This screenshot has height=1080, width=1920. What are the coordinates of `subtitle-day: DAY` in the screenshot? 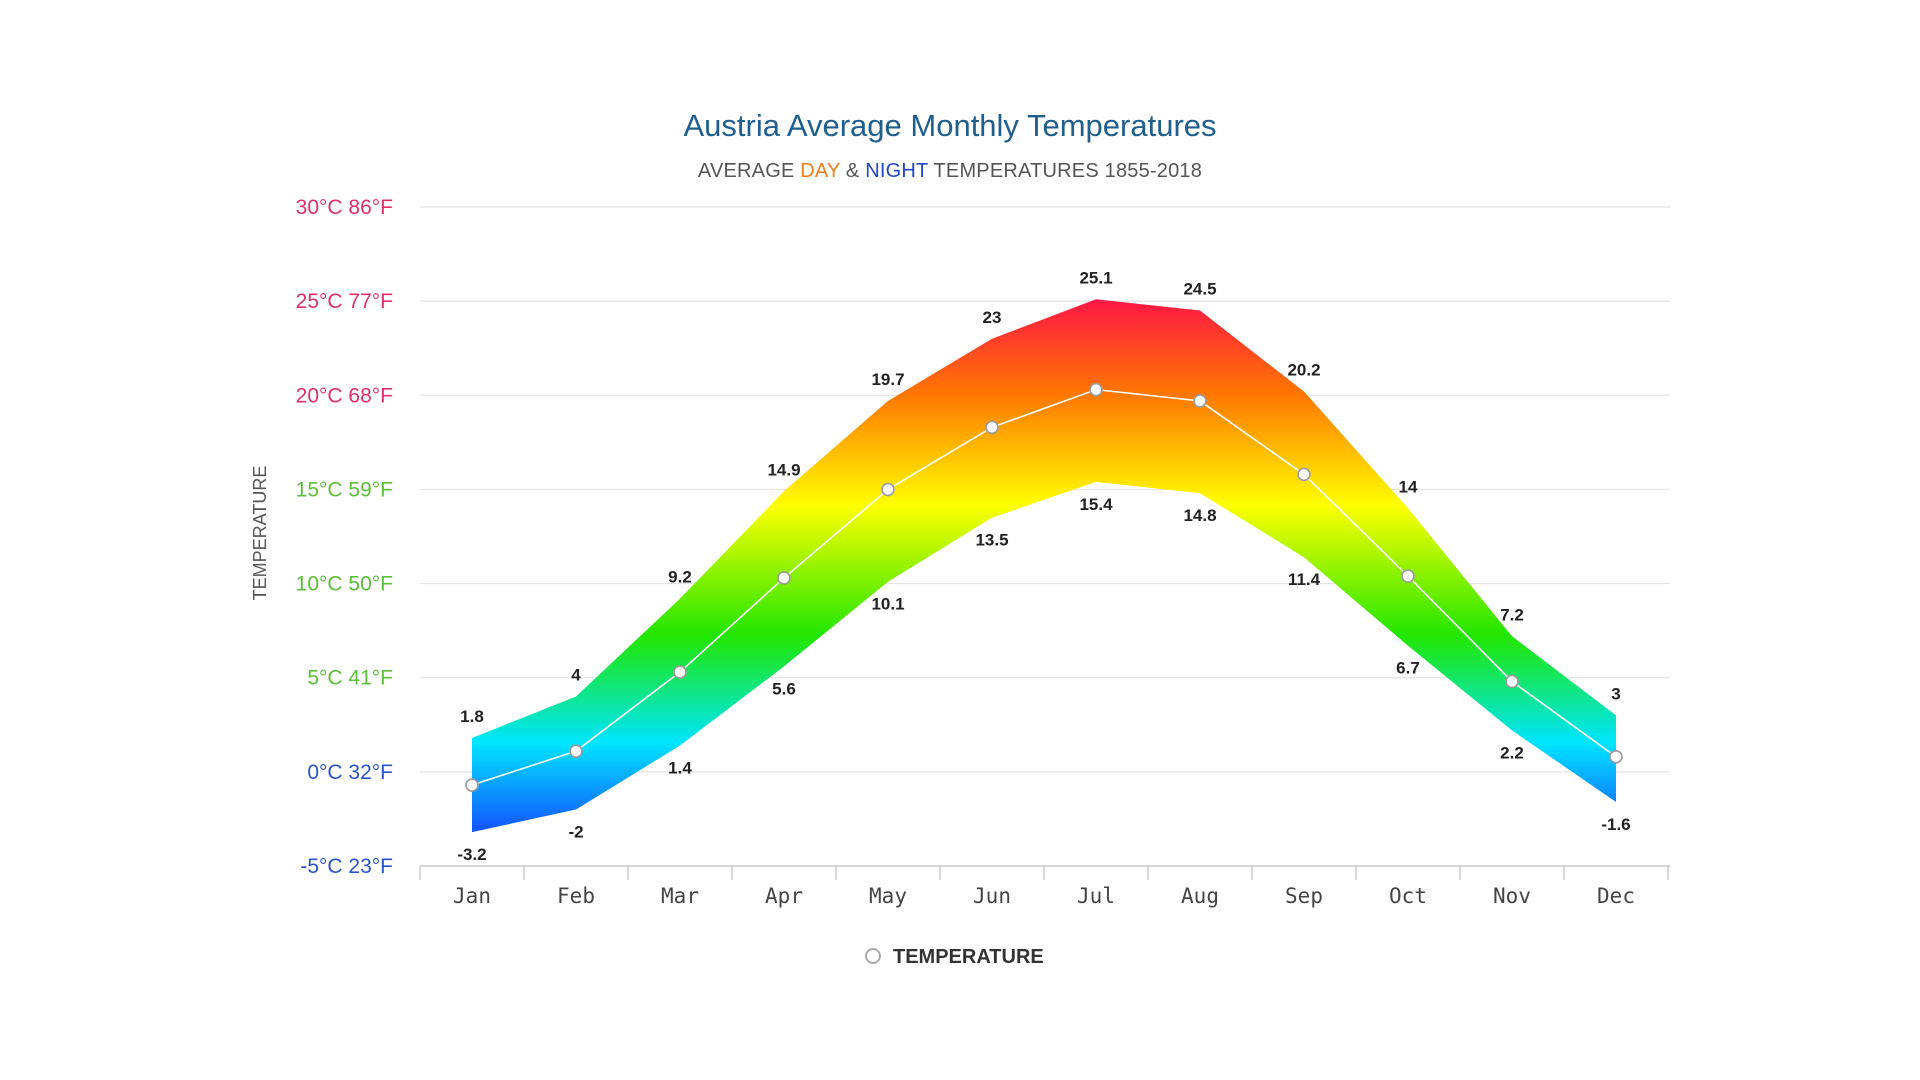 It's located at (820, 171).